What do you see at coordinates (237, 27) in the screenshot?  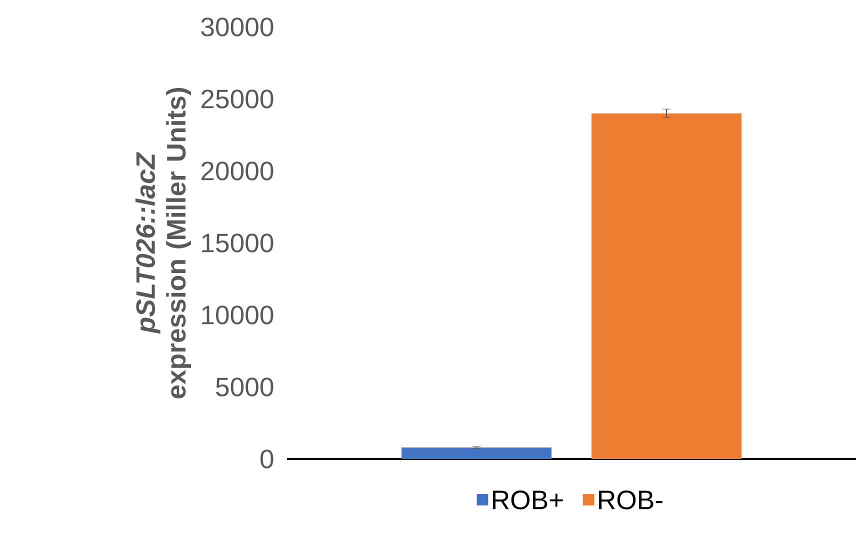 I see `y-tick-label: 30000` at bounding box center [237, 27].